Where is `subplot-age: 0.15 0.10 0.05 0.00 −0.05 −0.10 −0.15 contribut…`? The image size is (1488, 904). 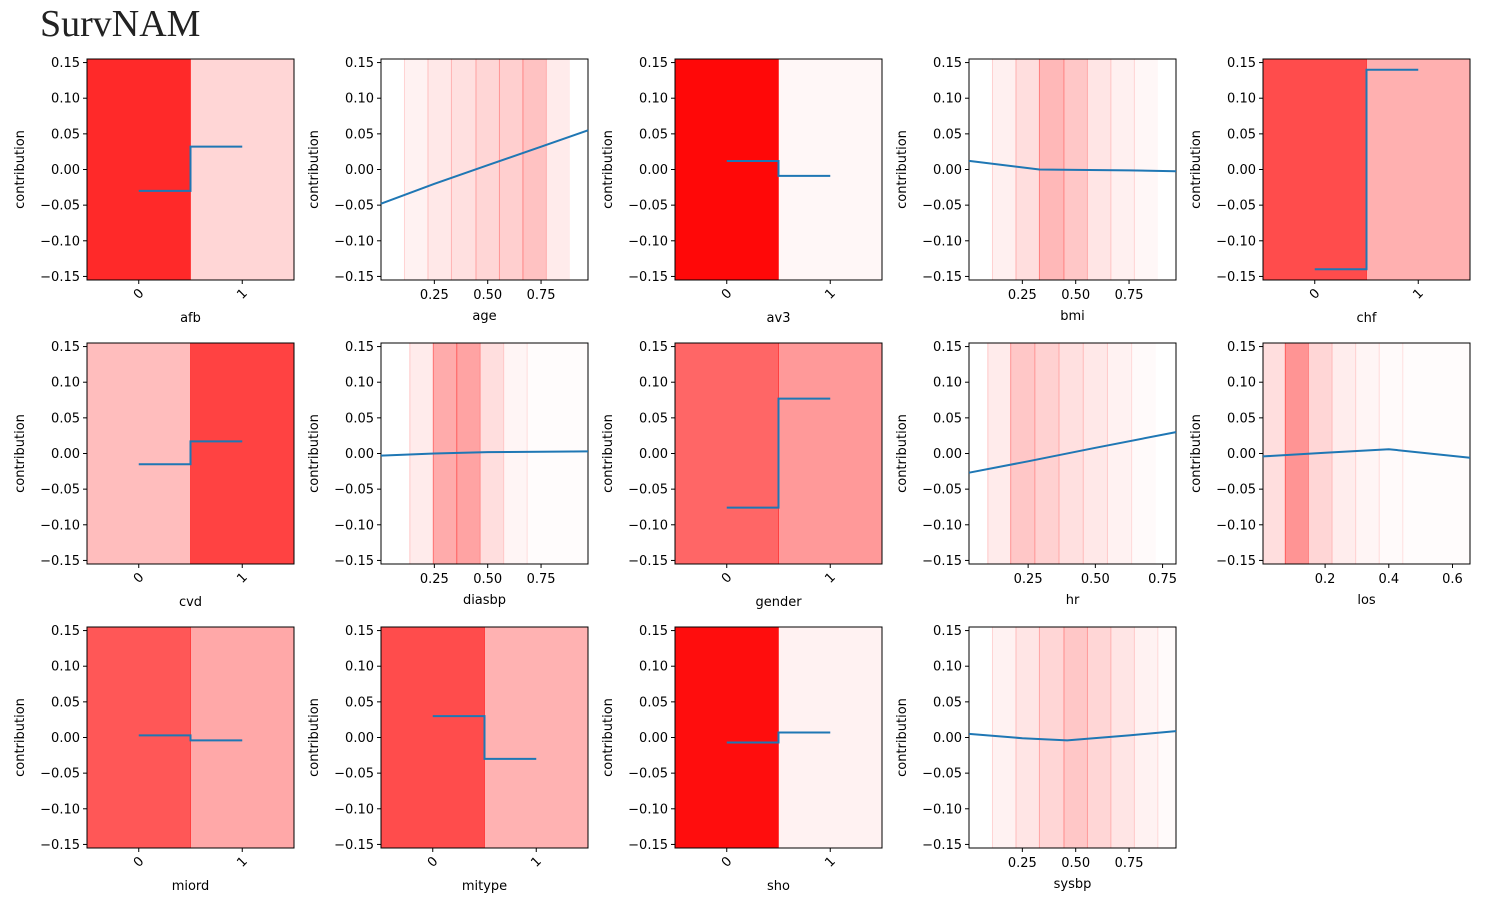
subplot-age: 0.15 0.10 0.05 0.00 −0.05 −0.10 −0.15 contribut… is located at coordinates (448, 190).